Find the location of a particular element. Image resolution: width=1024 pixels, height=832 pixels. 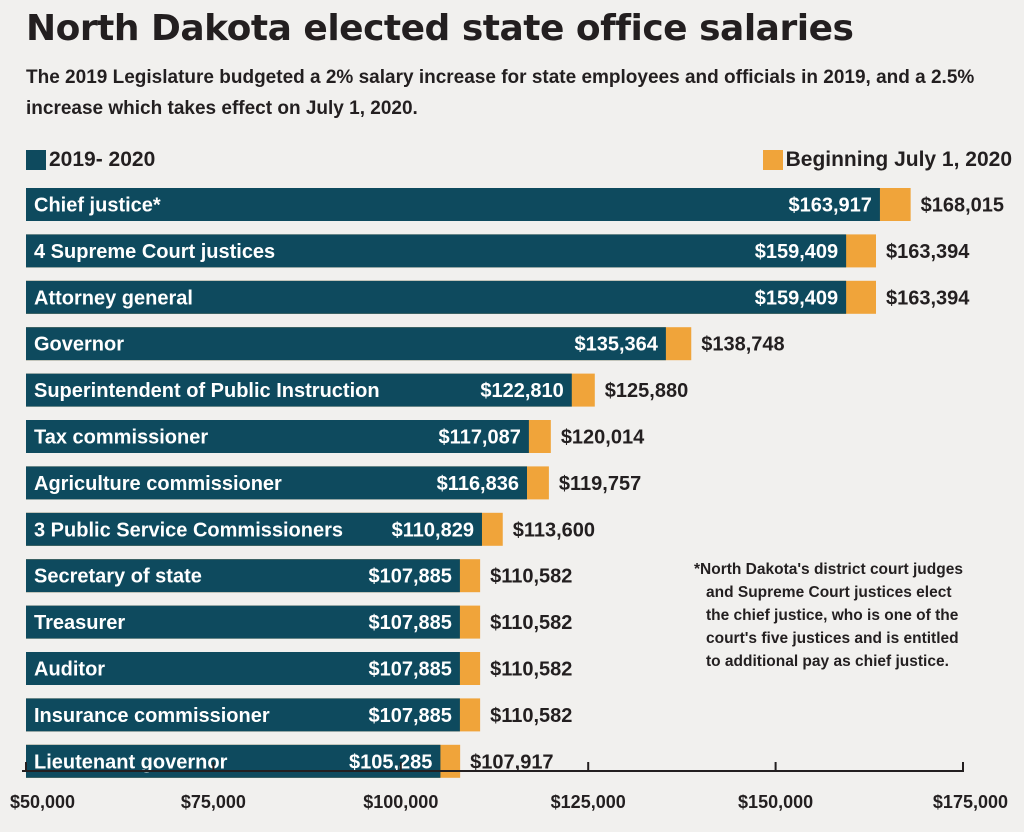

value-label-2020: $125,880 is located at coordinates (646, 391).